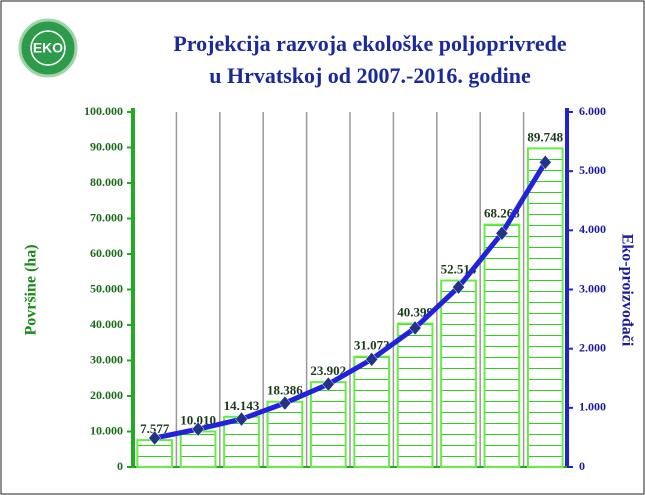  I want to click on y-tick-label: 40.000, so click(106, 324).